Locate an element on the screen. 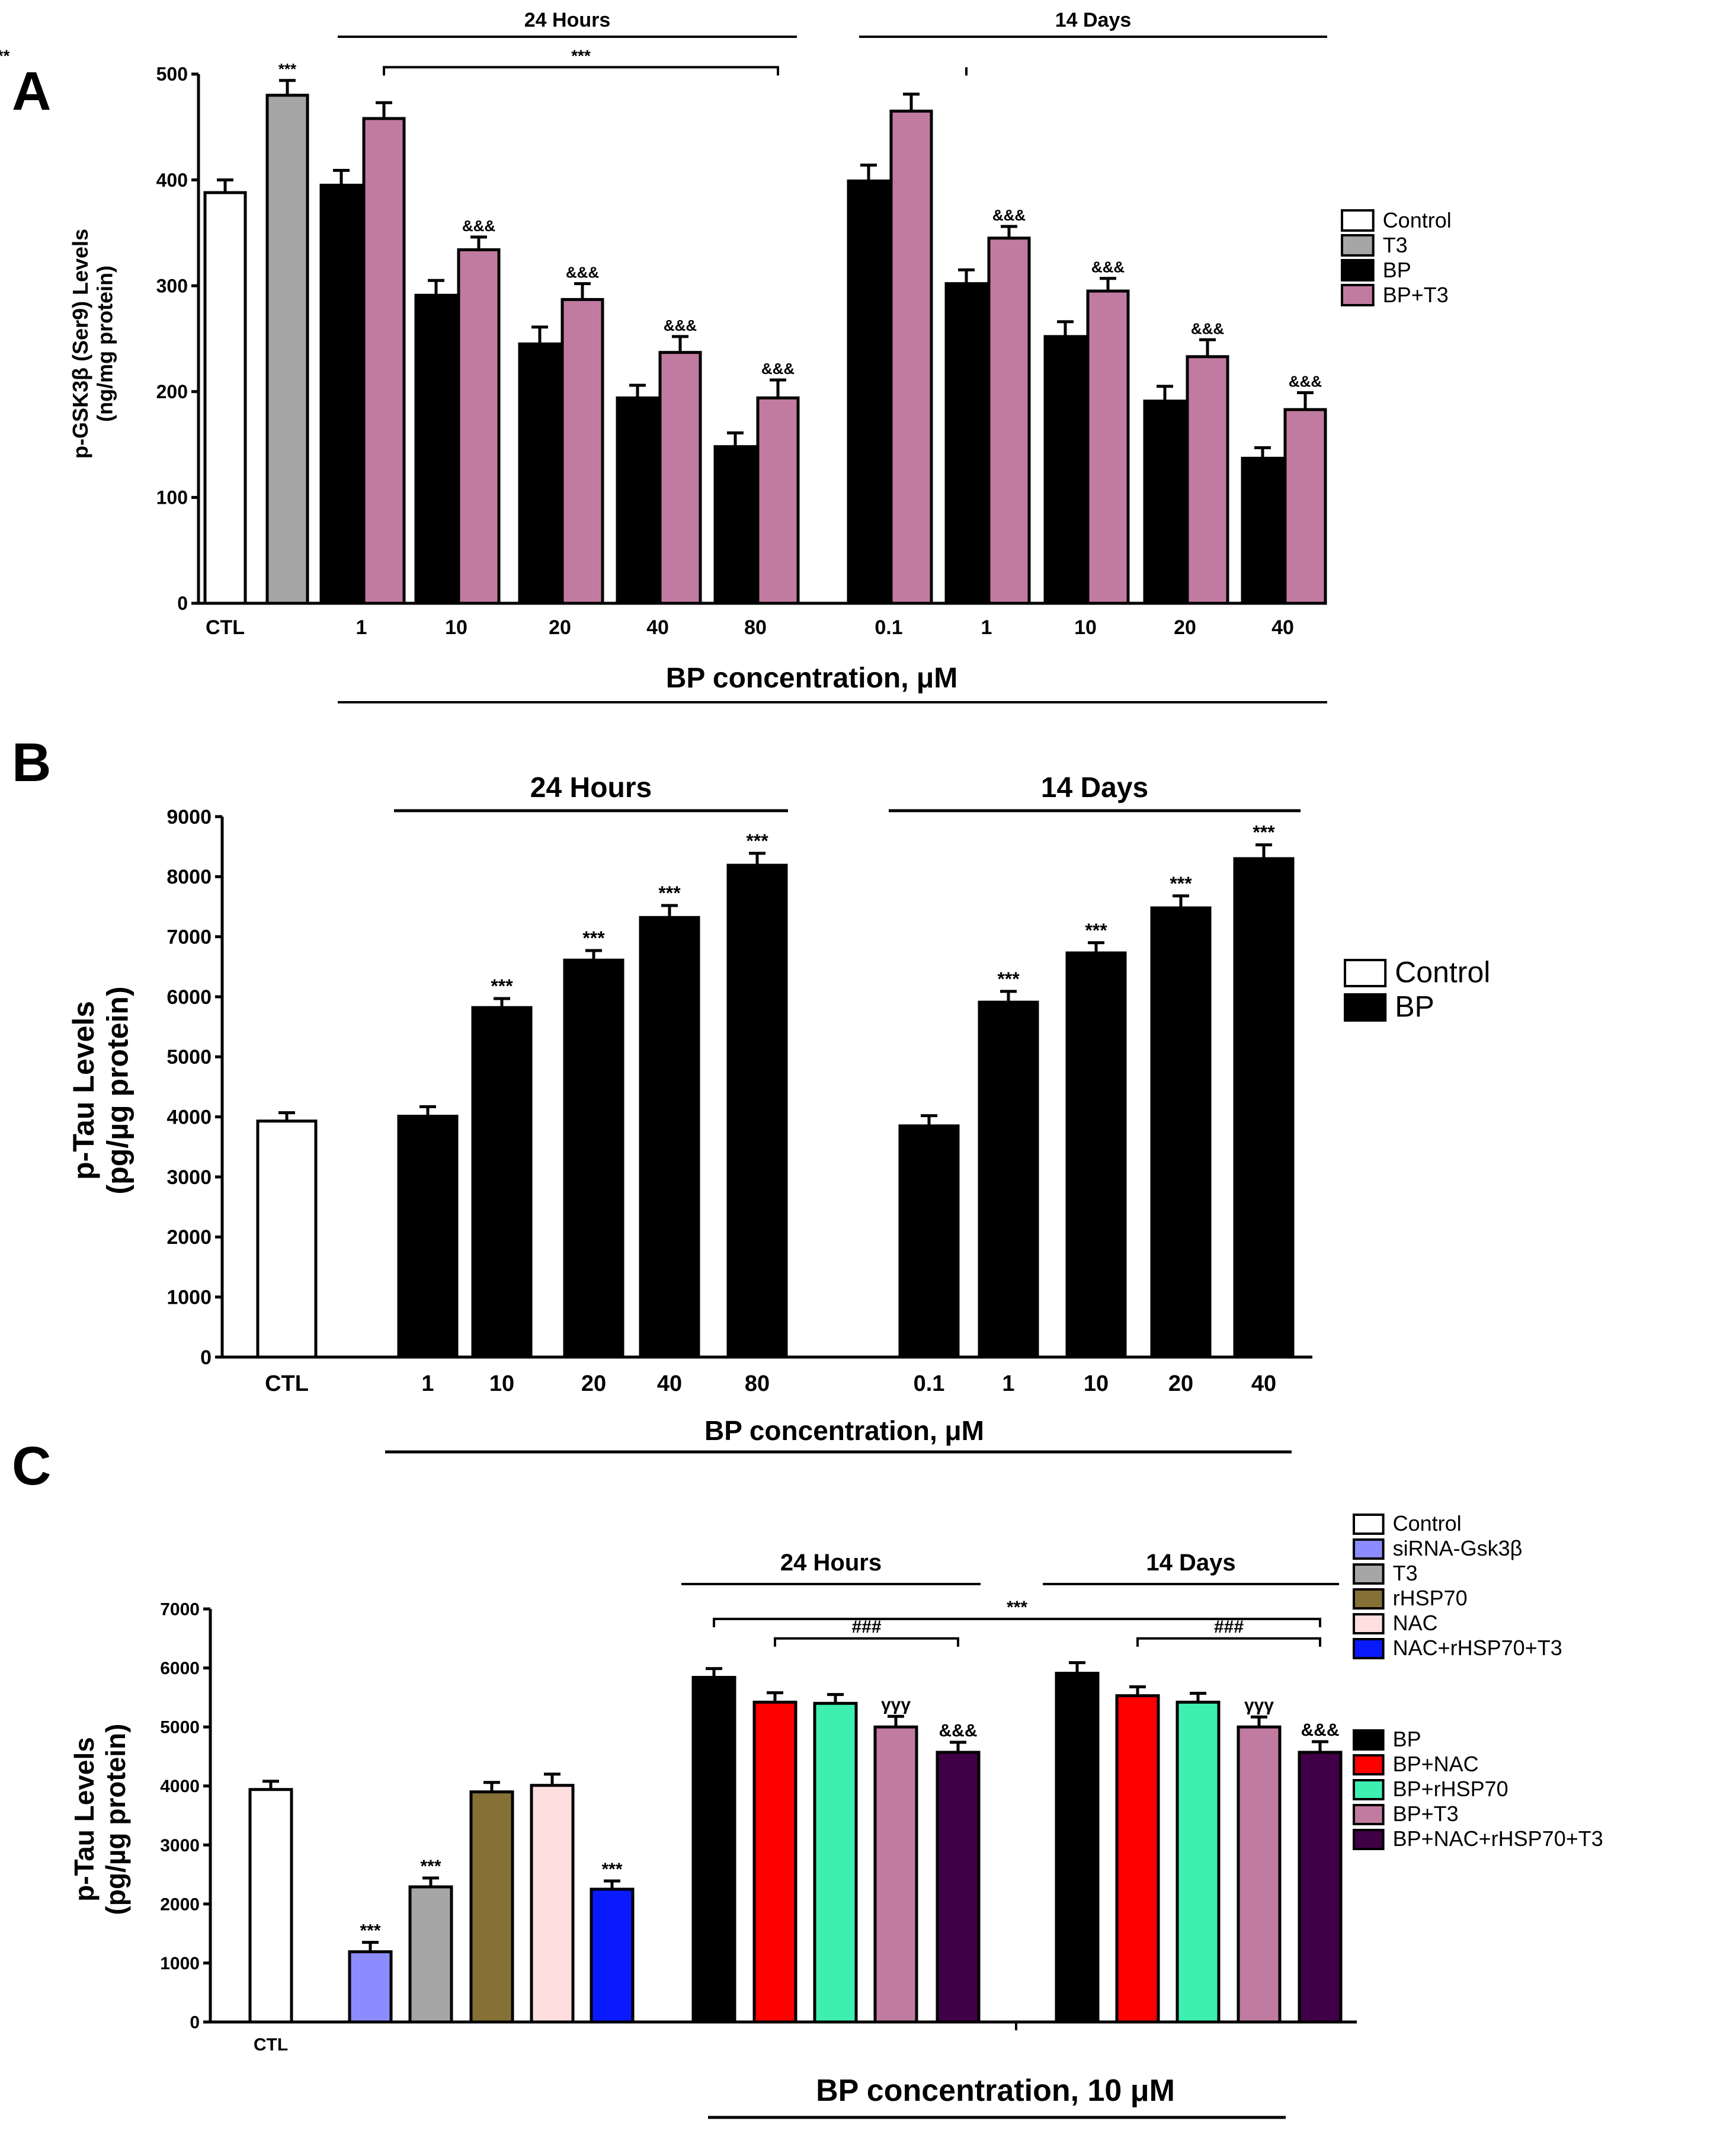 This screenshot has width=1736, height=2134. panel-a-x-tick-label: 1 is located at coordinates (987, 627).